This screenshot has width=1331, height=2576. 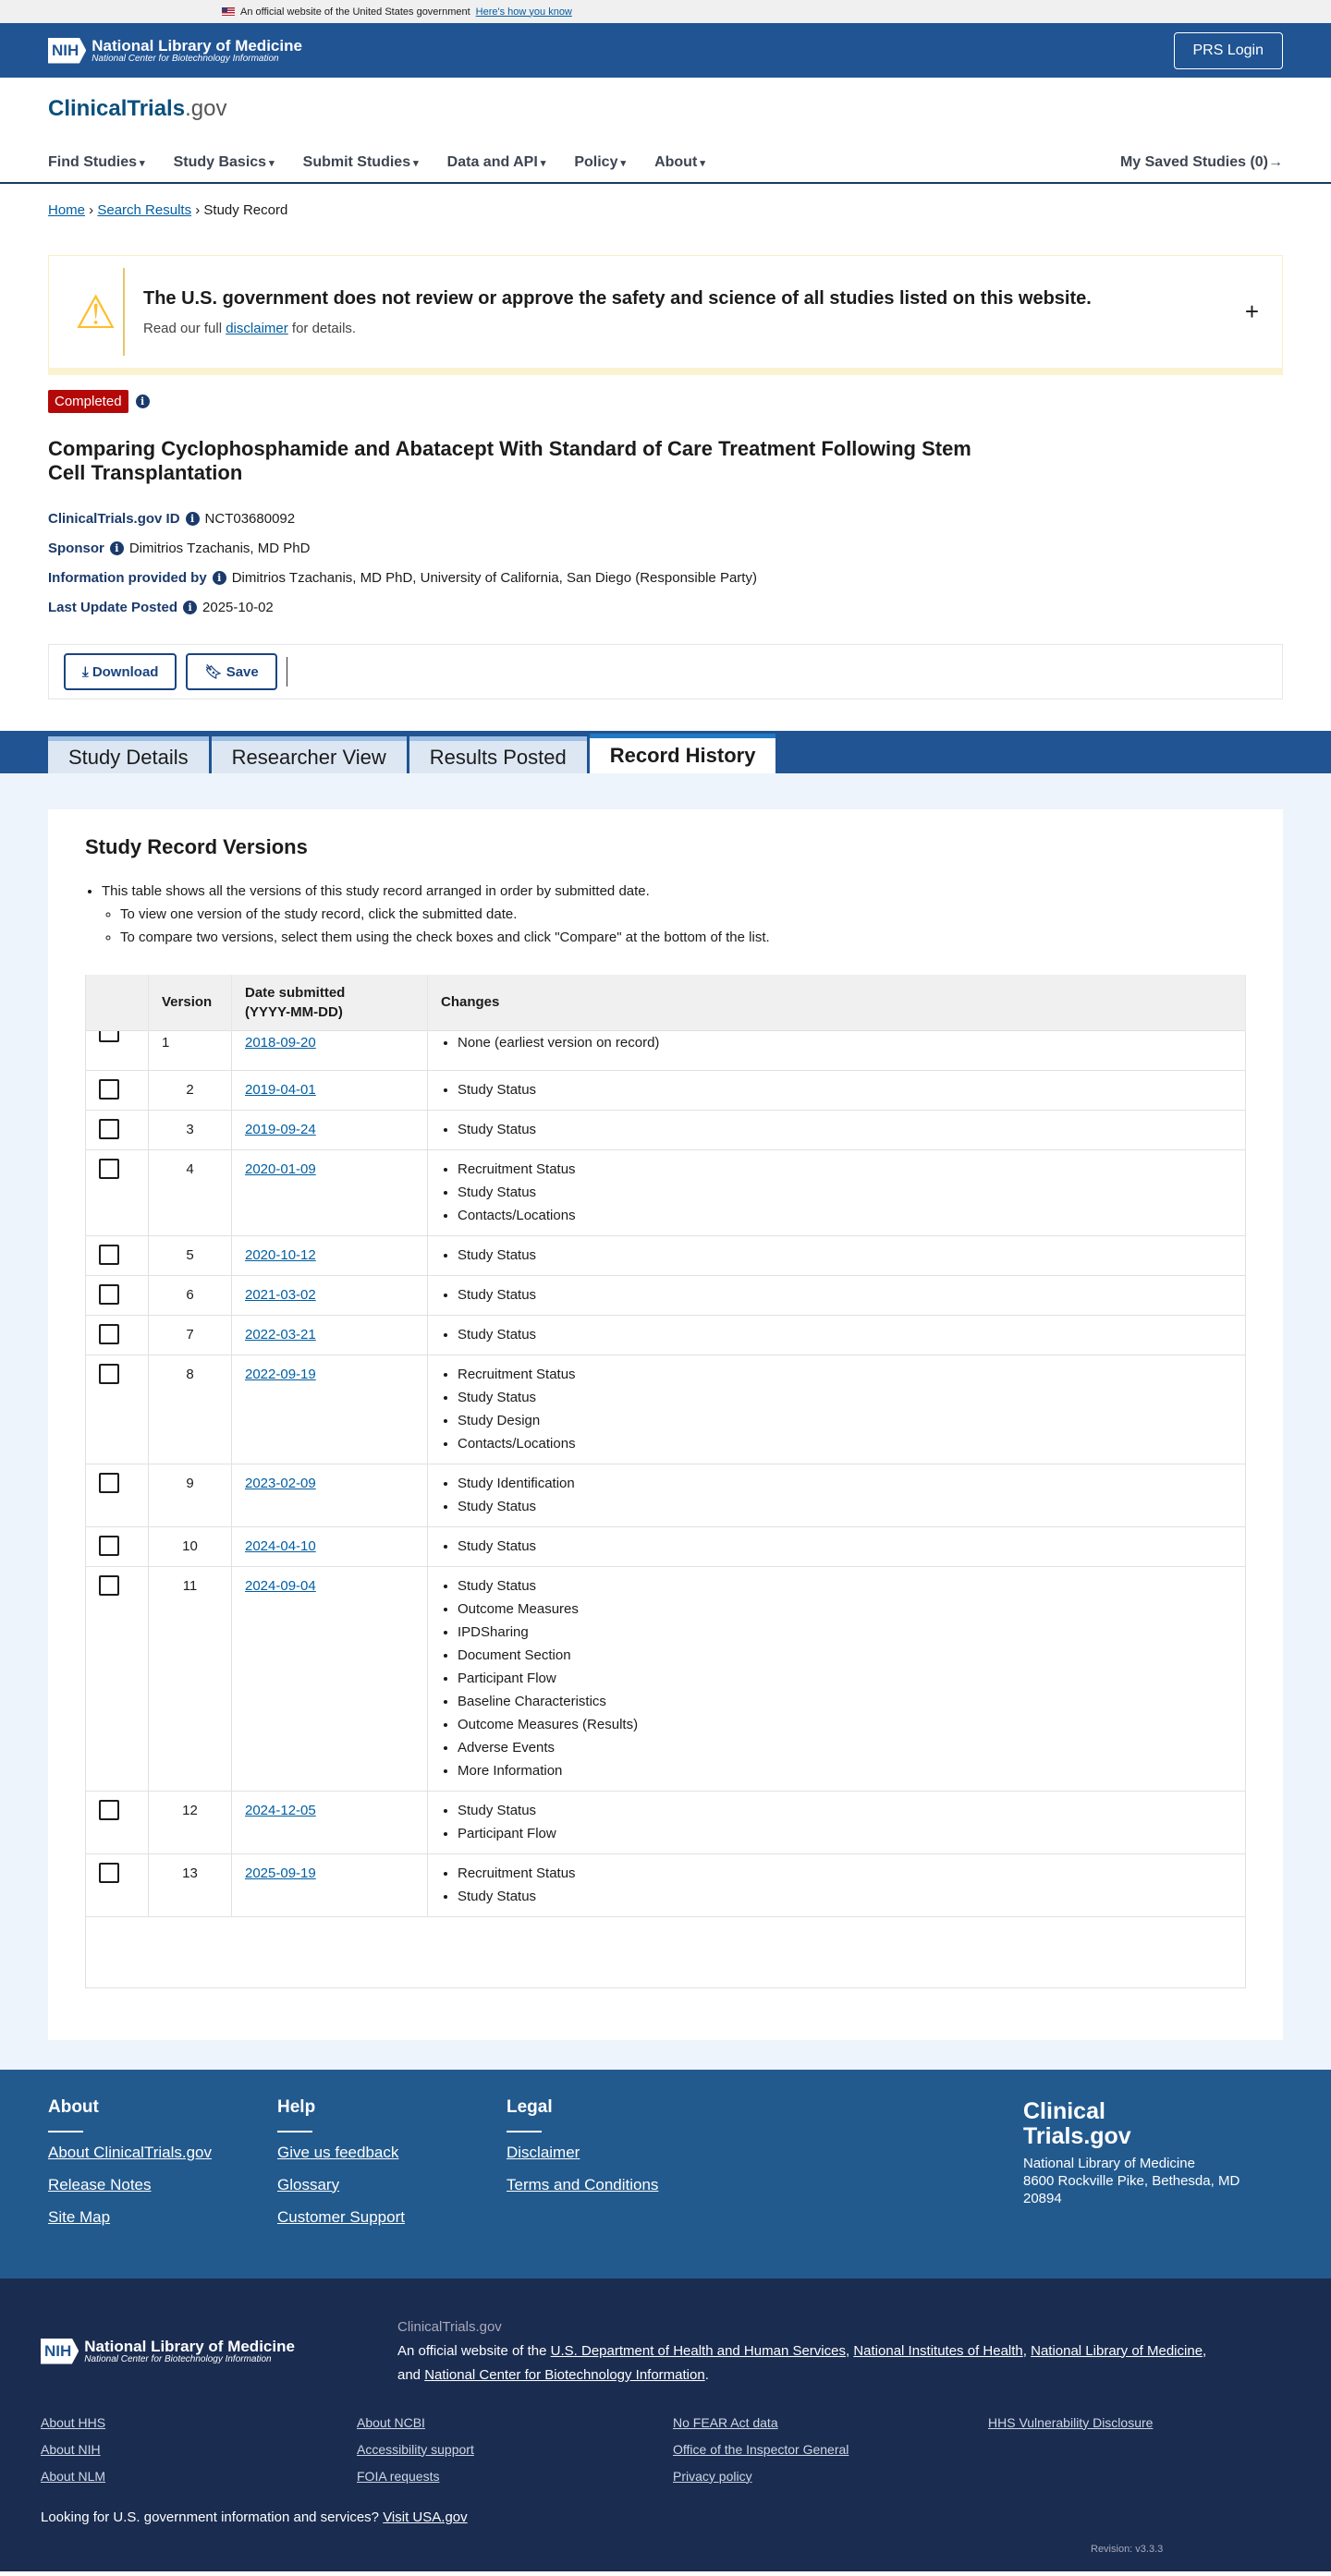 I want to click on tab-results-posted: Results Posted, so click(x=498, y=754).